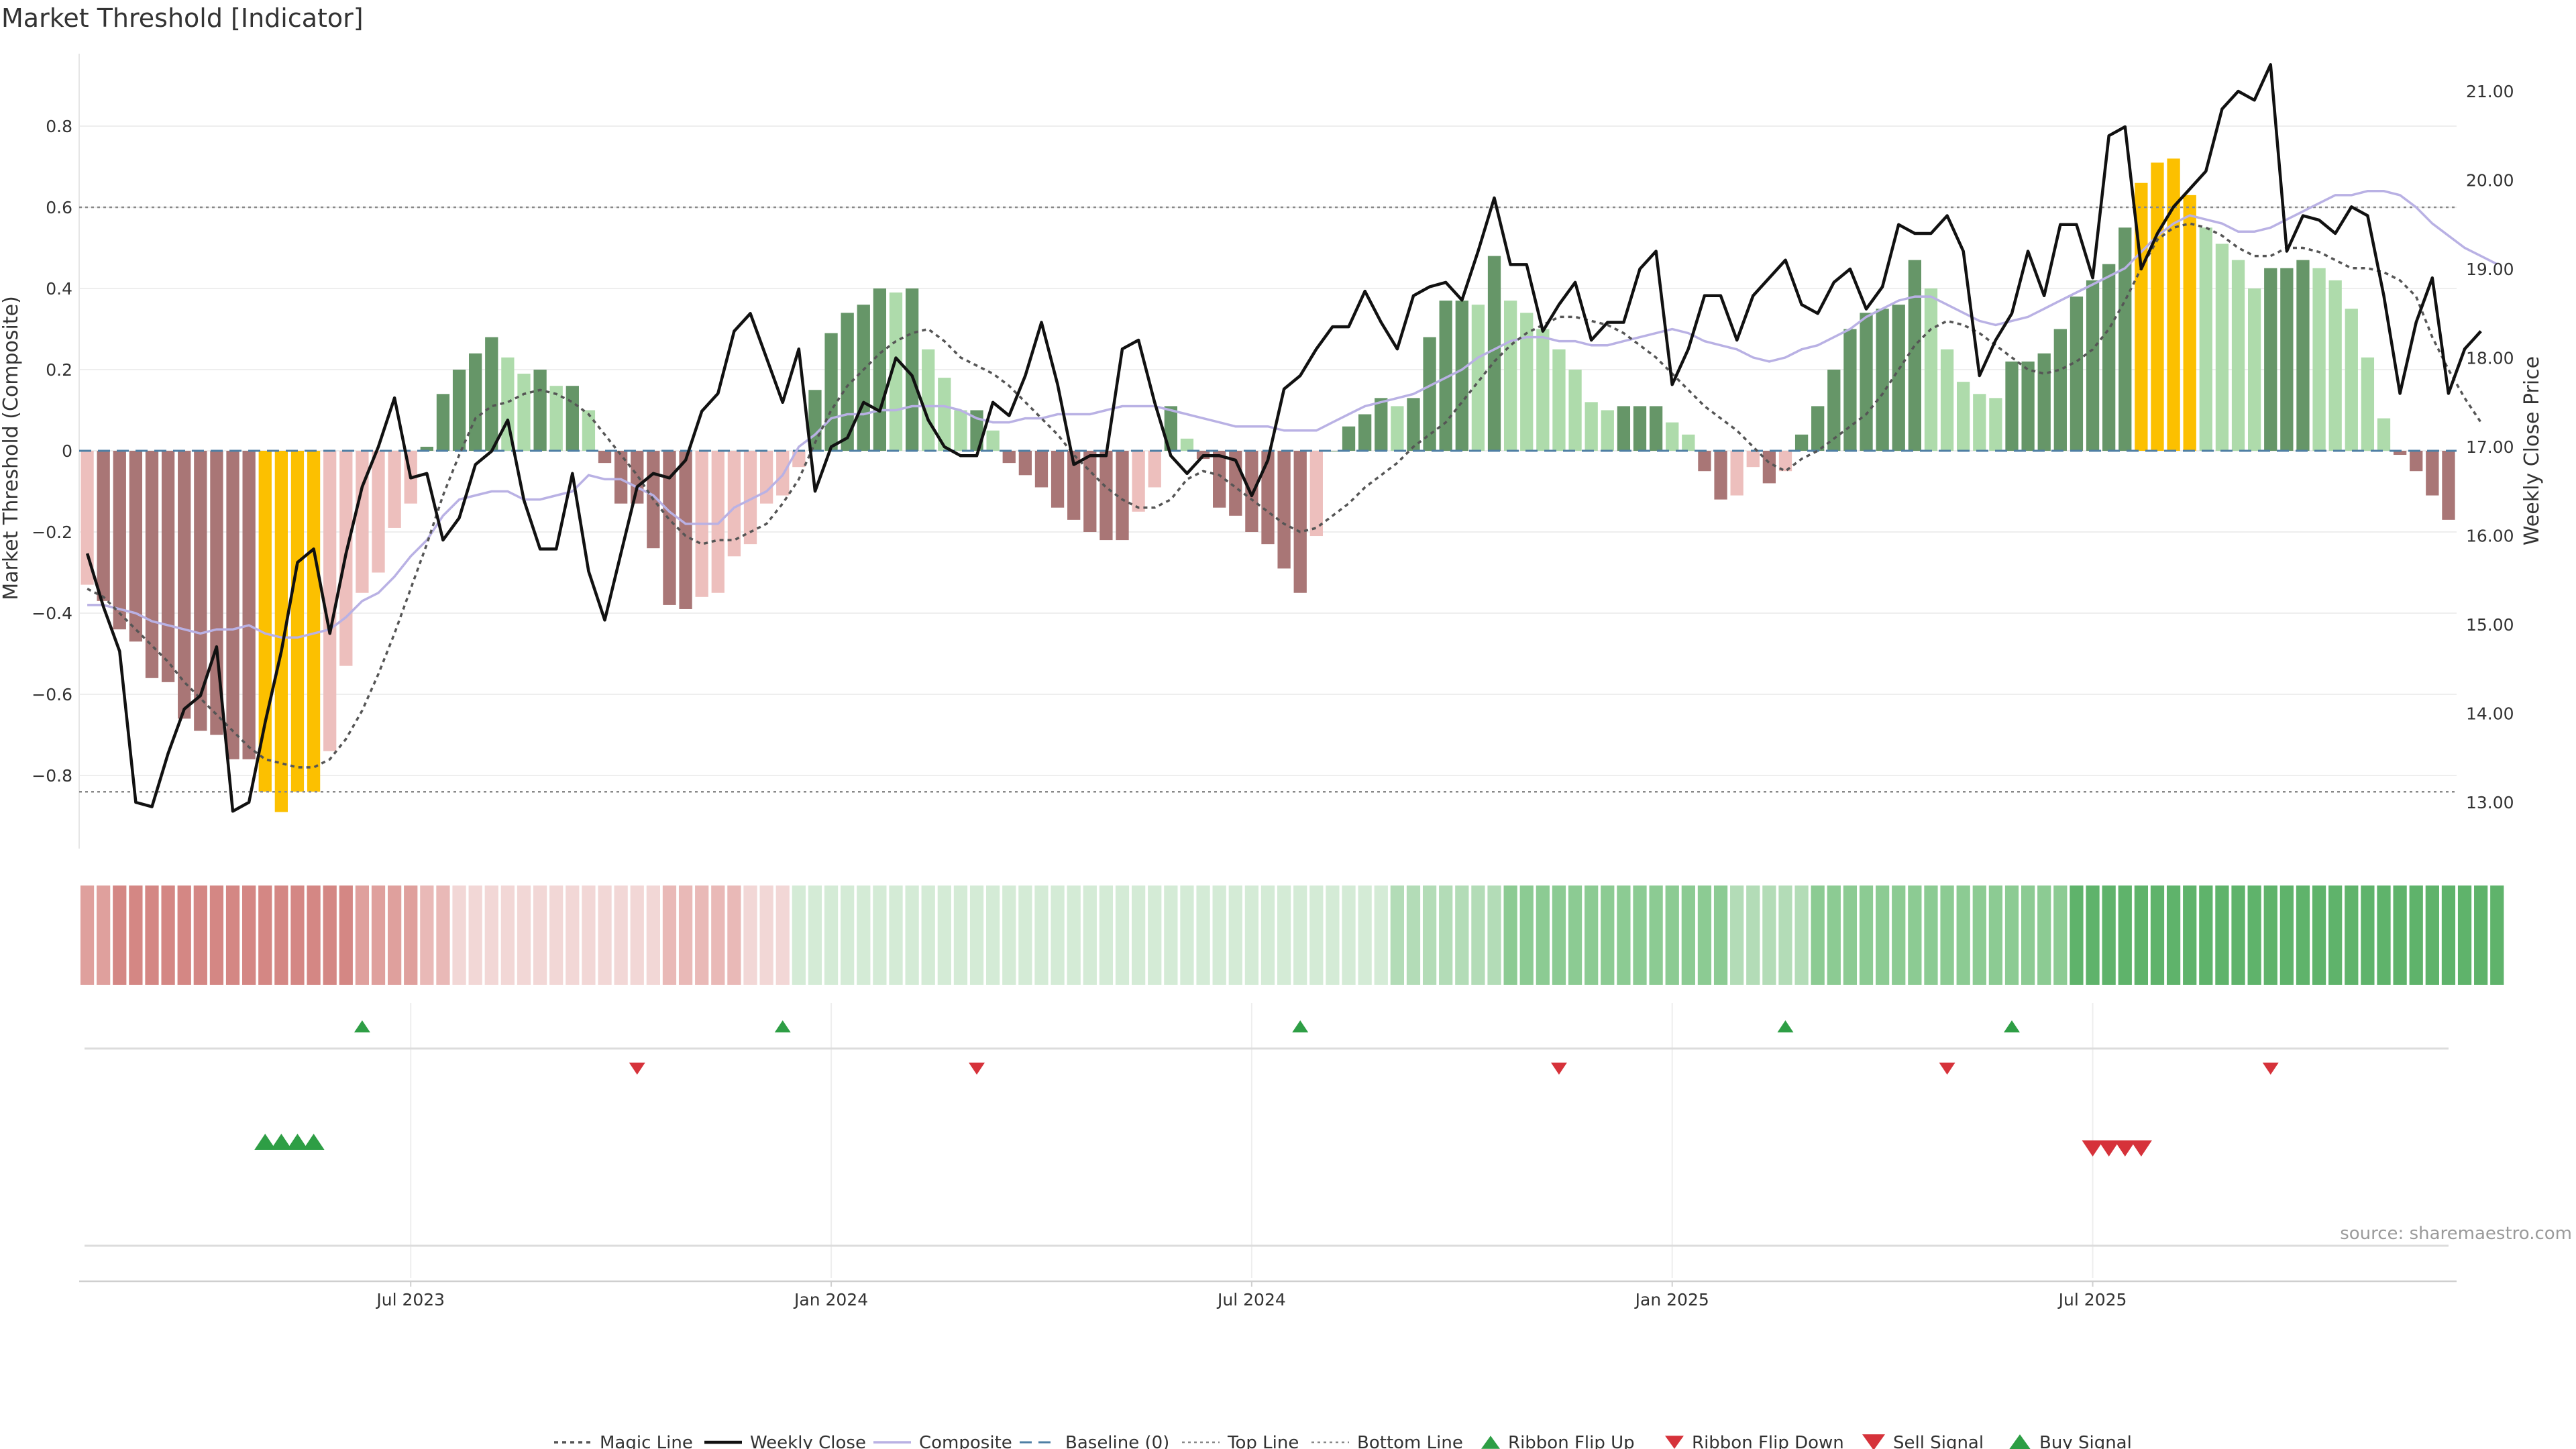  I want to click on y-tick-right: 17.00, so click(2490, 447).